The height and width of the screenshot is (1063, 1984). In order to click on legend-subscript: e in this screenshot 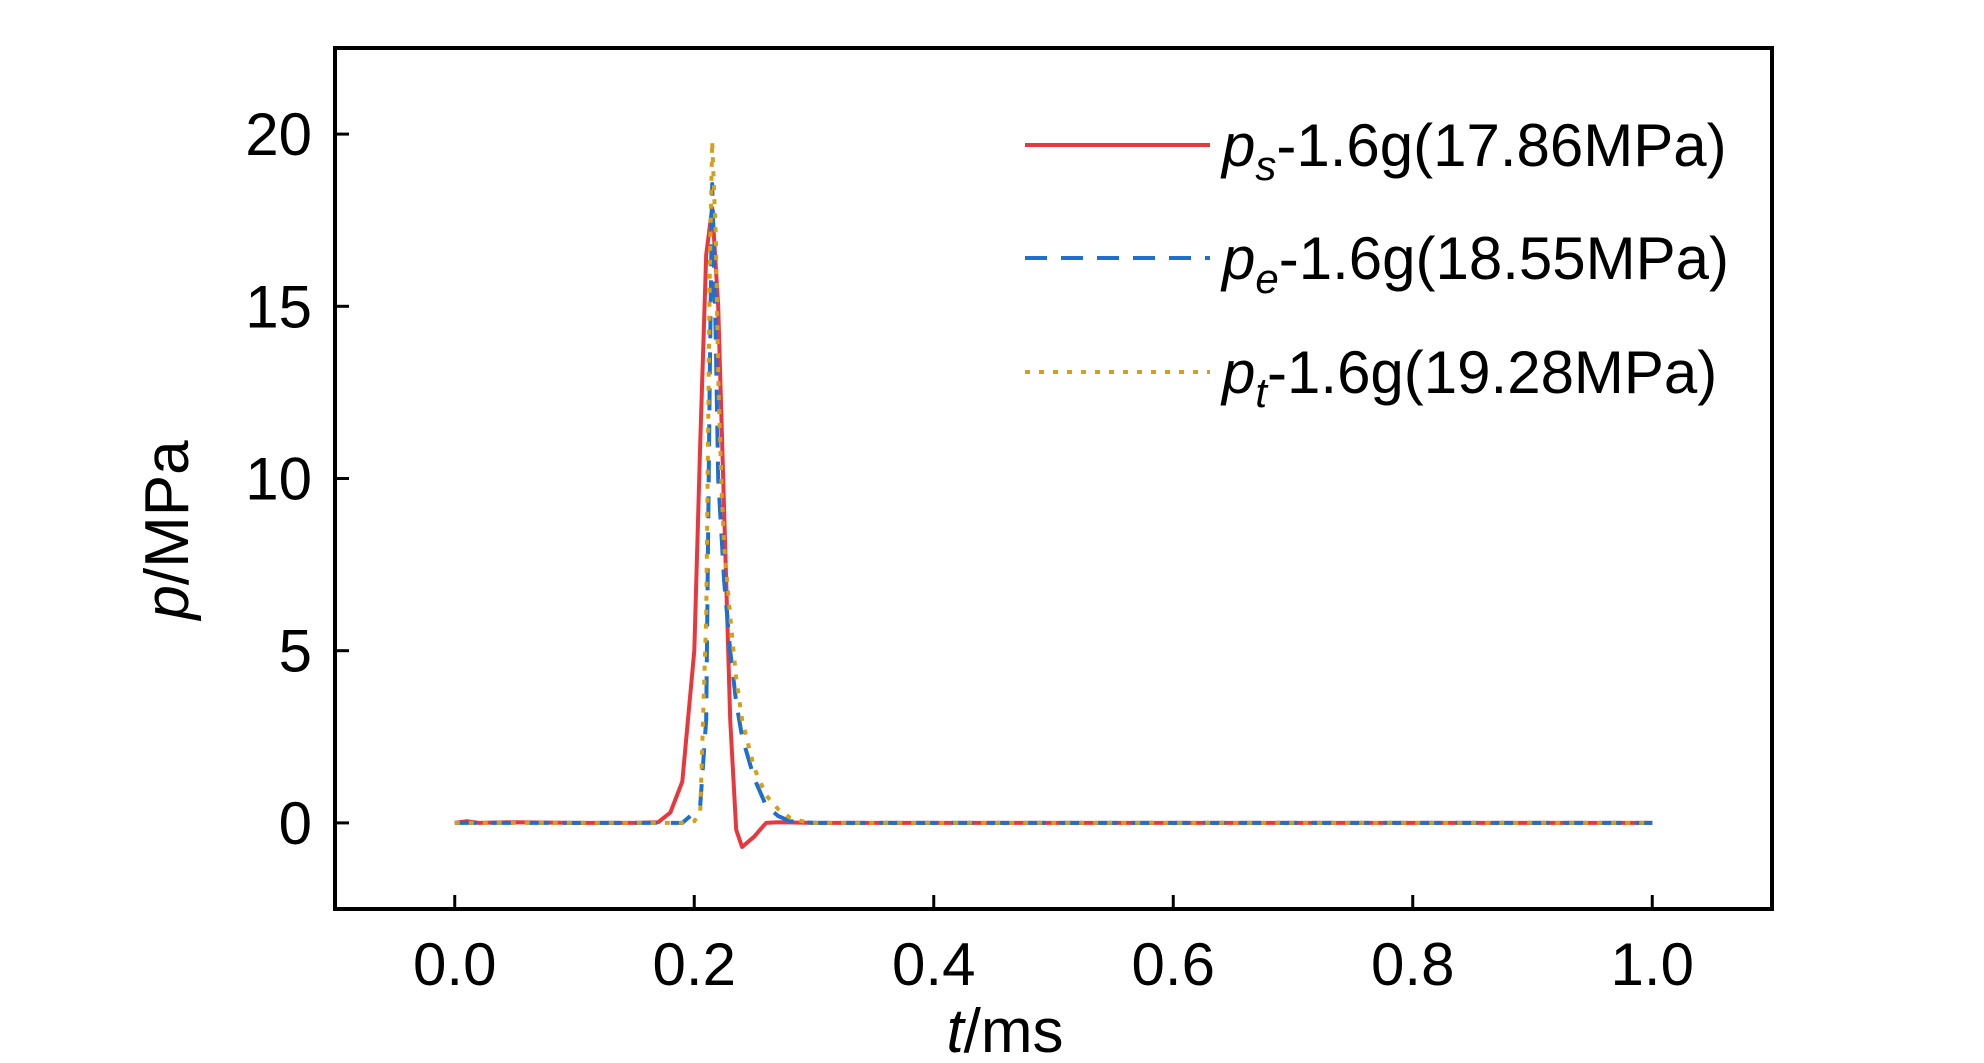, I will do `click(1266, 278)`.